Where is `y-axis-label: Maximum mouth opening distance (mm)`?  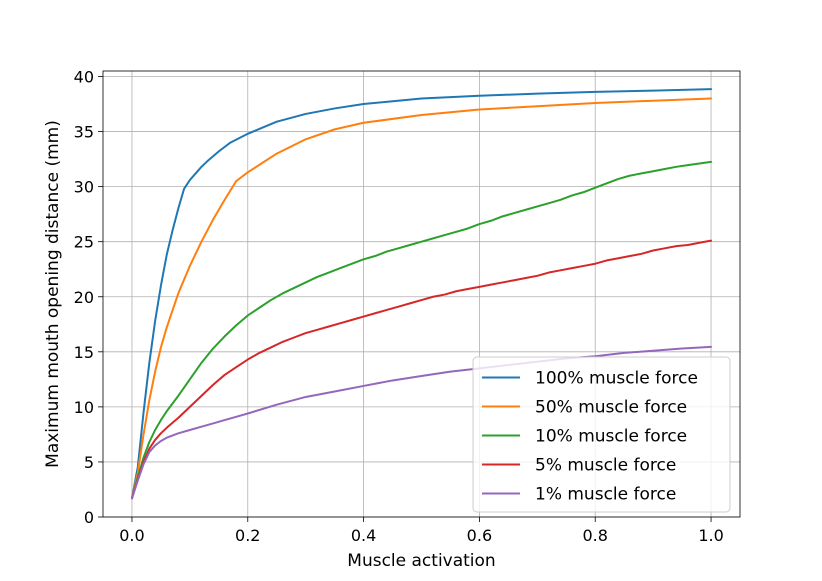 y-axis-label: Maximum mouth opening distance (mm) is located at coordinates (53, 294).